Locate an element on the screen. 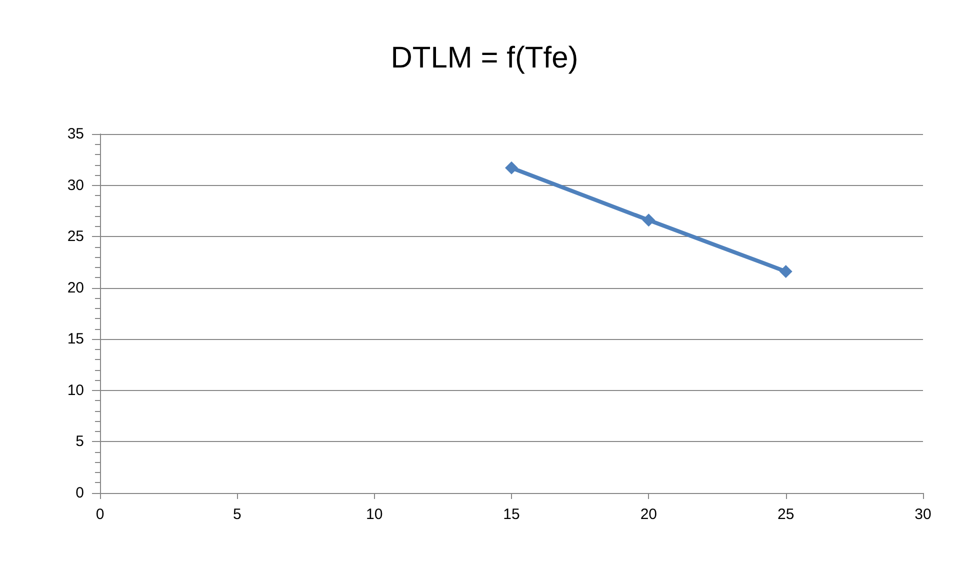 The width and height of the screenshot is (969, 586). y-tick-label: 20 is located at coordinates (75, 287).